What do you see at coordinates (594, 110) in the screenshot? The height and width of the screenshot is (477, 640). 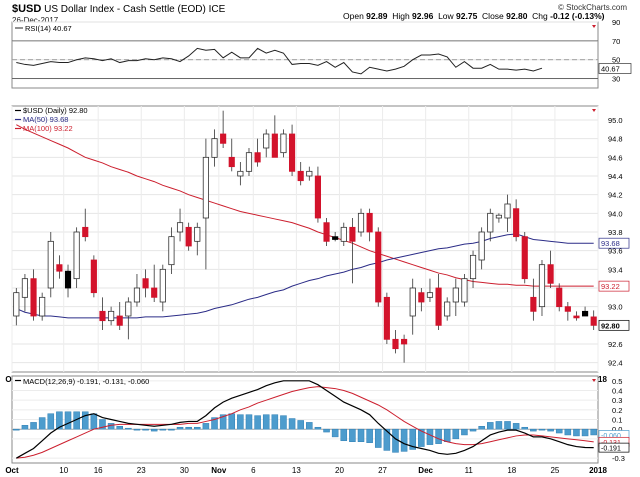 I see `price-collapse-icon` at bounding box center [594, 110].